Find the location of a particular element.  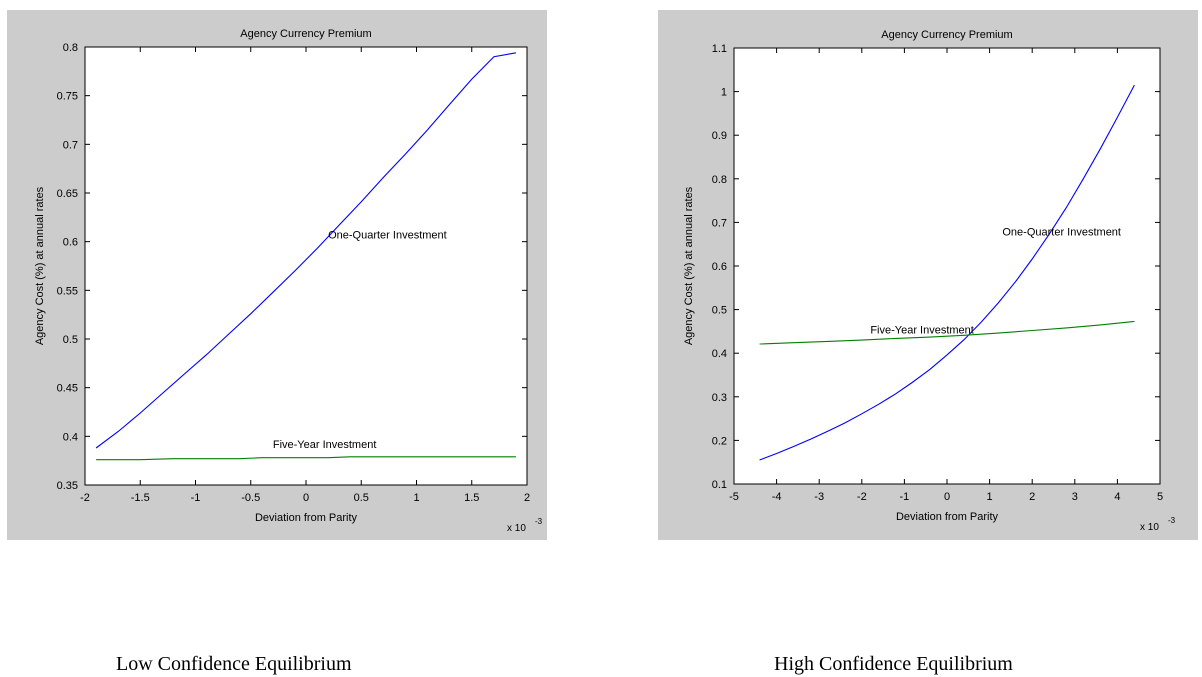

y-tick-label: 0.75 is located at coordinates (67, 97).